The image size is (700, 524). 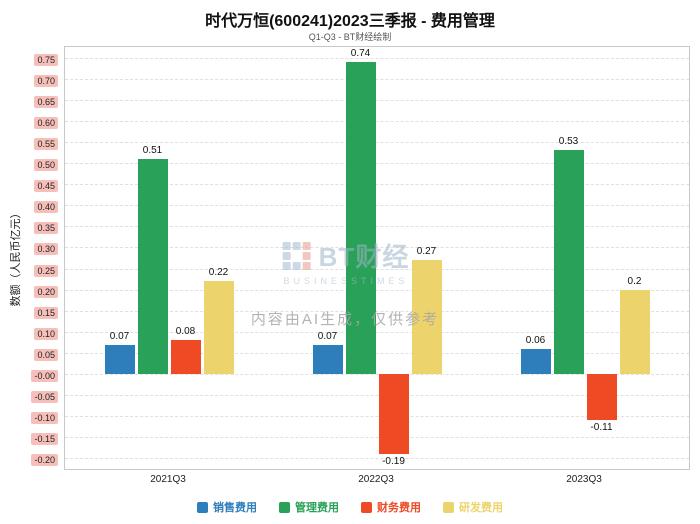 I want to click on legend-item-rd: 研发费用, so click(x=473, y=507).